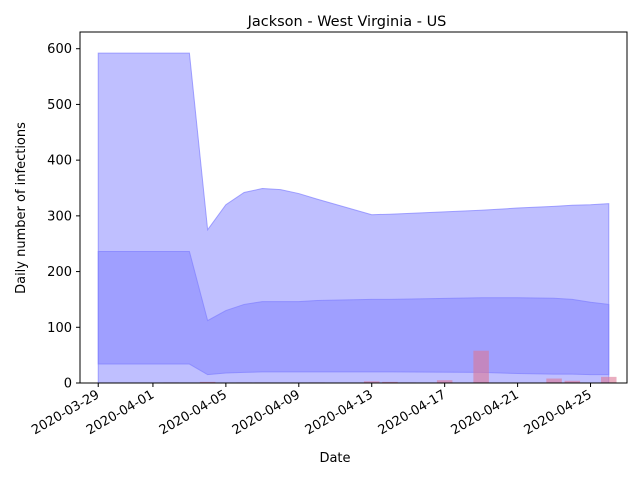 Image resolution: width=640 pixels, height=480 pixels. What do you see at coordinates (59, 161) in the screenshot?
I see `y-tick-label: 400` at bounding box center [59, 161].